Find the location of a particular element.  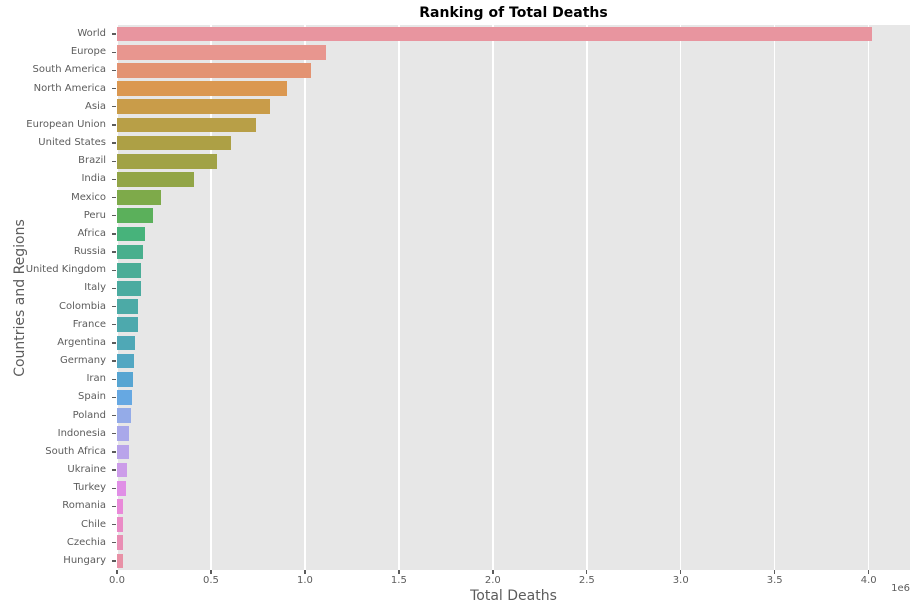

x-tick-label: 4.0 is located at coordinates (868, 580).